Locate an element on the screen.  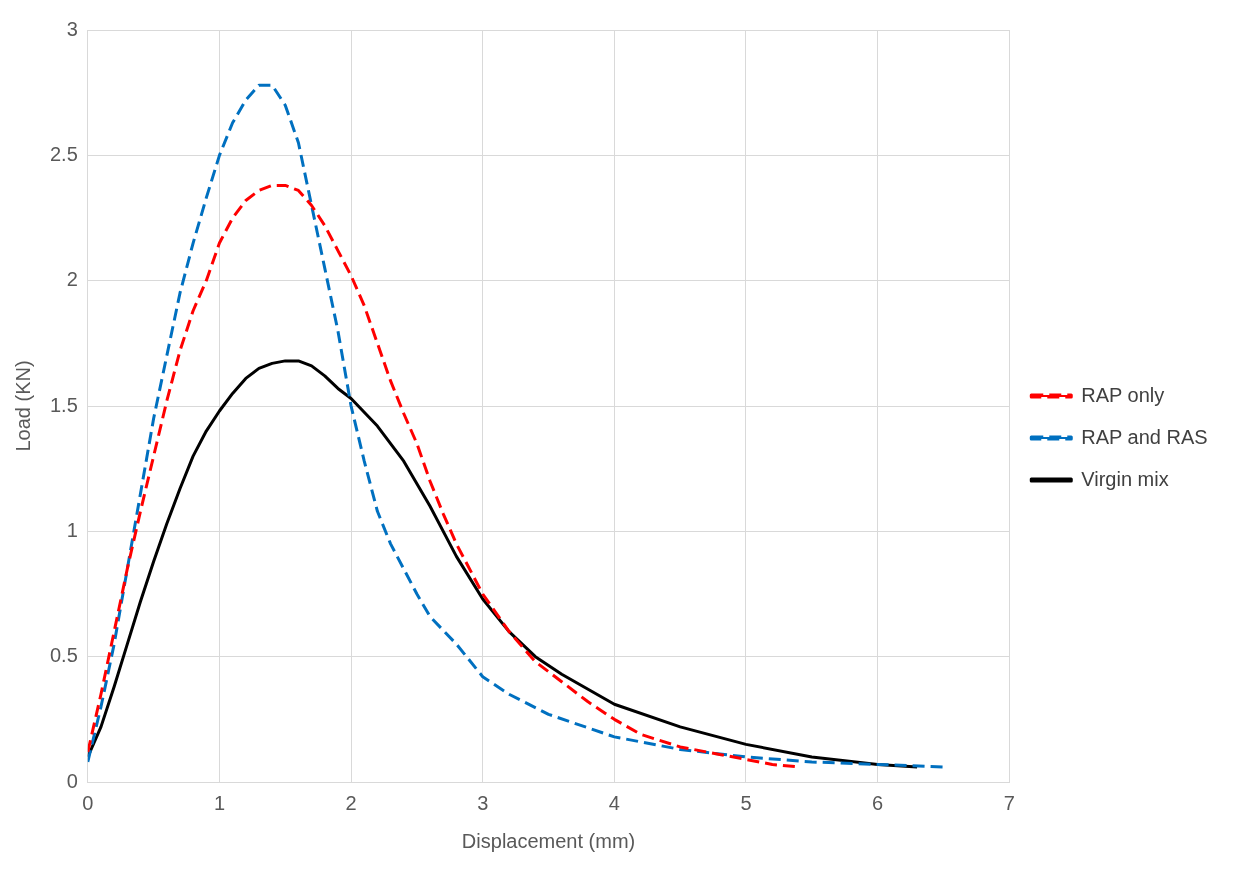
x-tick-label: 5 is located at coordinates (746, 802).